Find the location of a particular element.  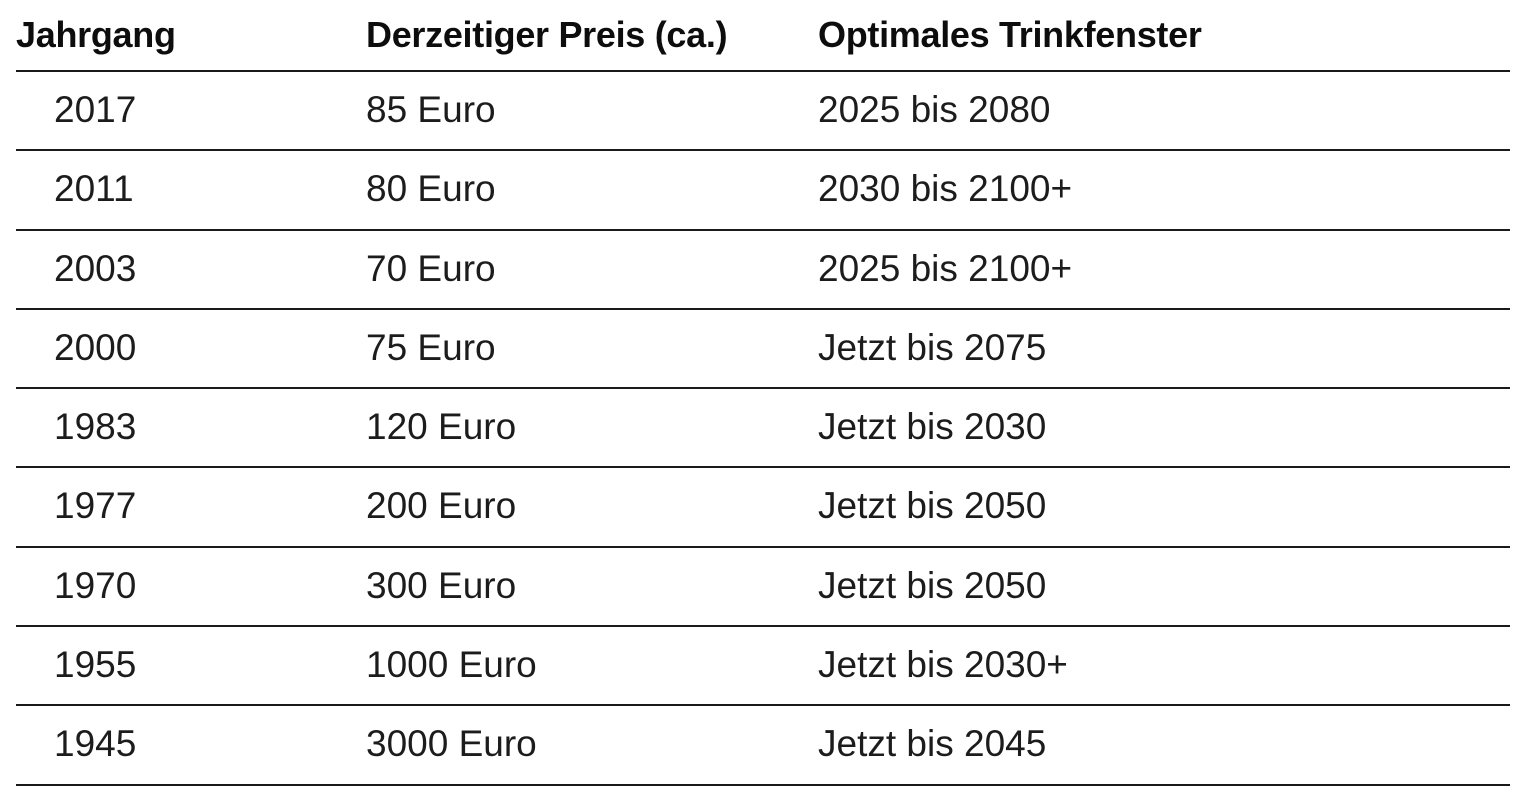

cell-drinking-window: Jetzt bis 2045 is located at coordinates (932, 744).